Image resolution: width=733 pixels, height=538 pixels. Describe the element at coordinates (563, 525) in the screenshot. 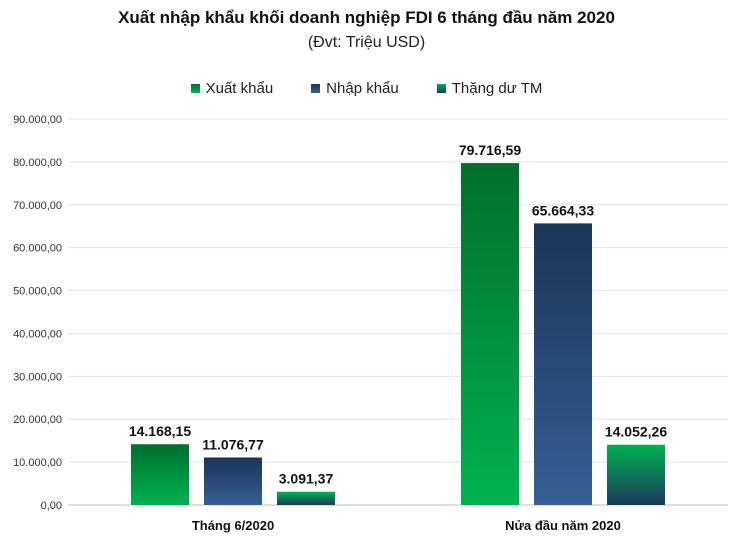

I see `x-category-label: Nửa đầu năm 2020` at that location.